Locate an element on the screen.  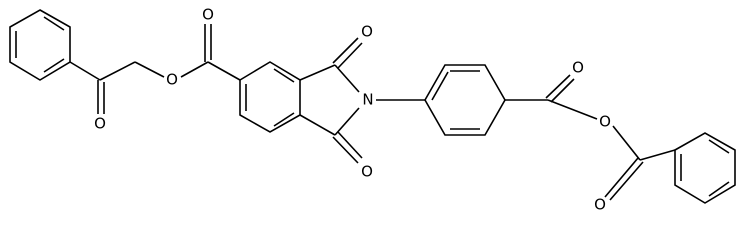
benzene-ring is located at coordinates (270, 97).